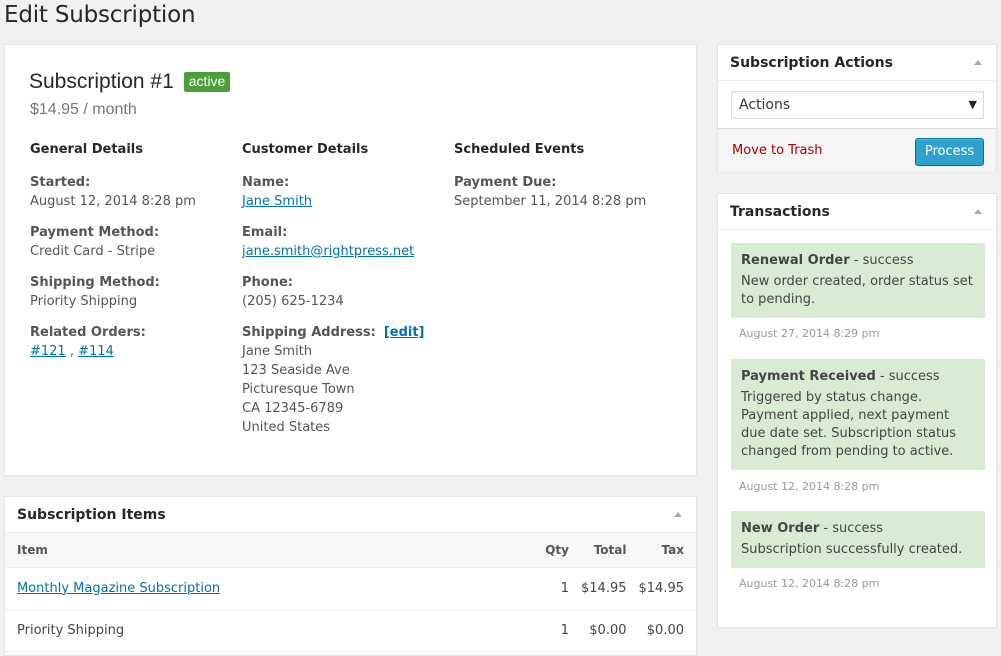  I want to click on transaction-note-title: New Order, so click(780, 528).